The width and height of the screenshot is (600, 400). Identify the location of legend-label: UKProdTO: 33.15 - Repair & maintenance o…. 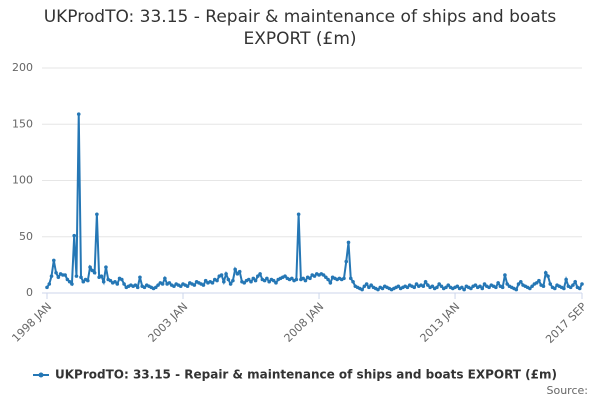
(306, 375).